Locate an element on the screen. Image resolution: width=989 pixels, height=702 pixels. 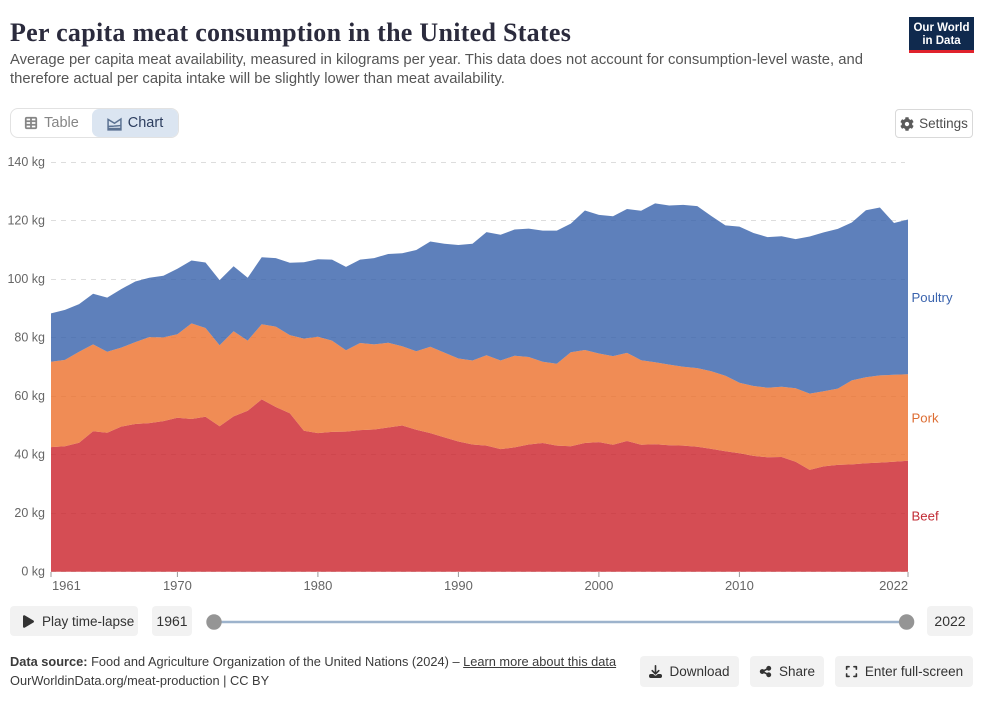
svg-text: 140 kg is located at coordinates (26, 162).